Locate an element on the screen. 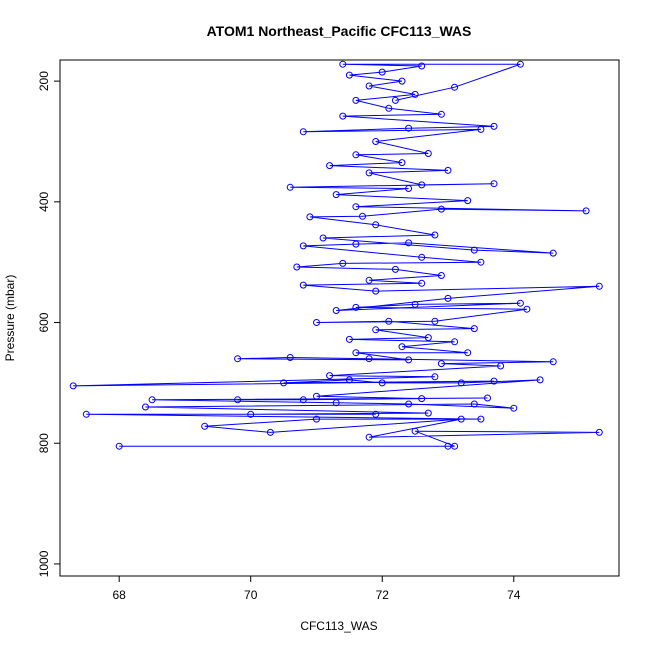 The width and height of the screenshot is (650, 650). x-axis-label: CFC113_WAS is located at coordinates (338, 626).